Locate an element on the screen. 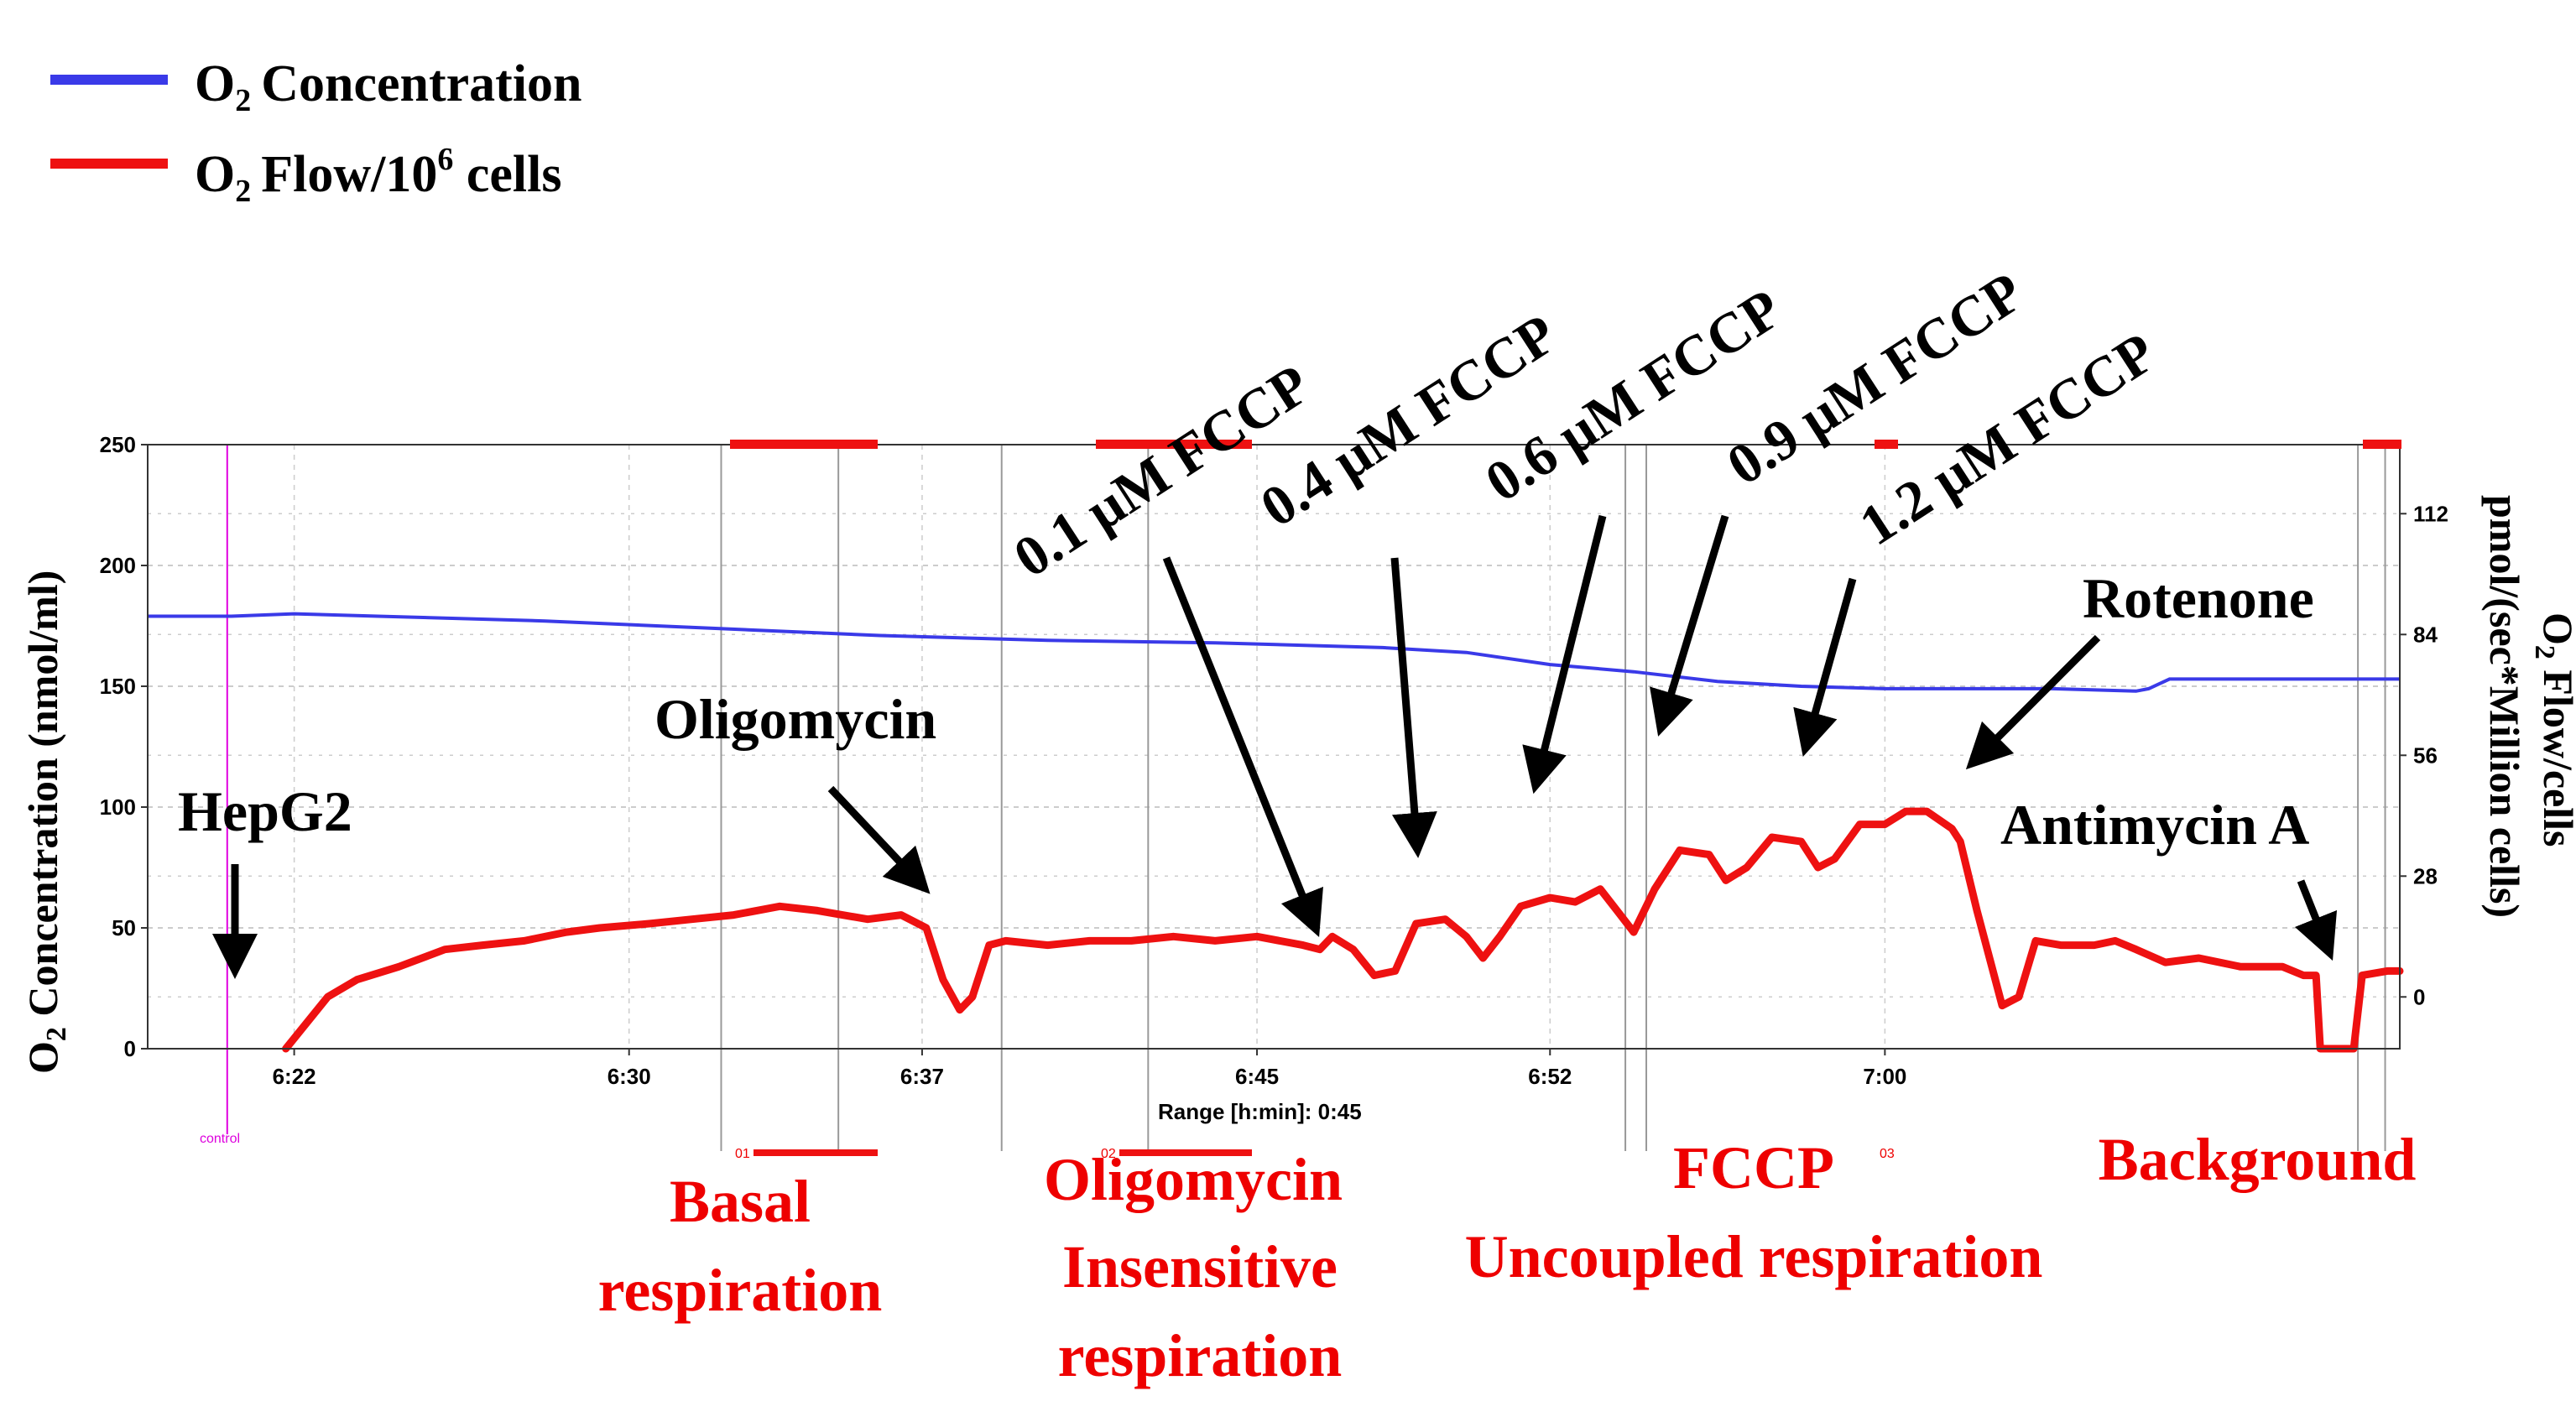  right-axis-ticks: 0 28 56 84 112 is located at coordinates (2424, 755).